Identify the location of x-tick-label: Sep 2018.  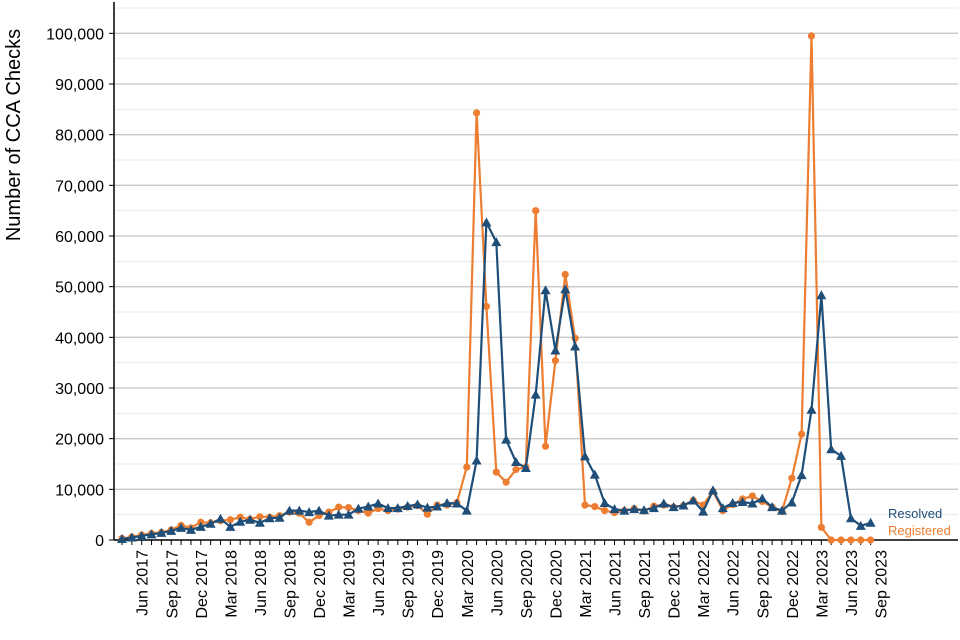
(290, 584).